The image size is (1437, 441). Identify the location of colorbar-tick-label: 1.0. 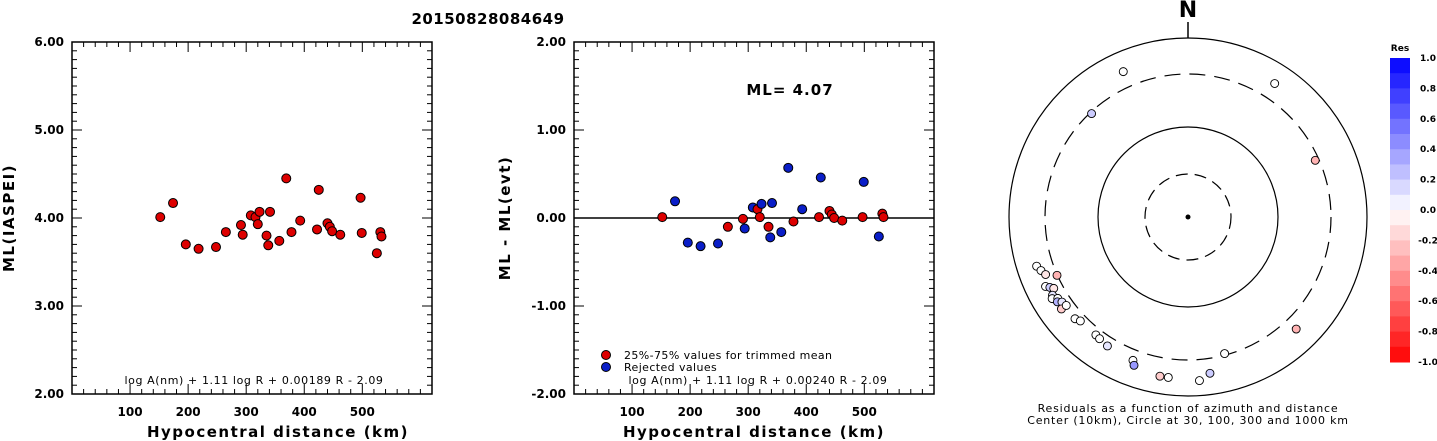
(1428, 59).